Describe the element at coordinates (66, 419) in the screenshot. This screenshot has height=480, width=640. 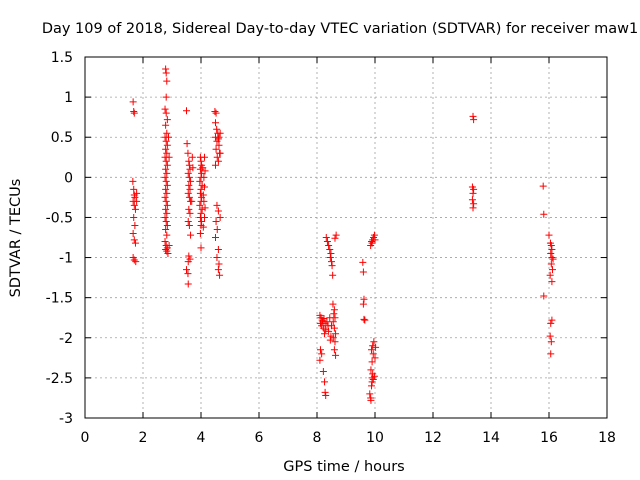
I see `y-tick-label: -3` at that location.